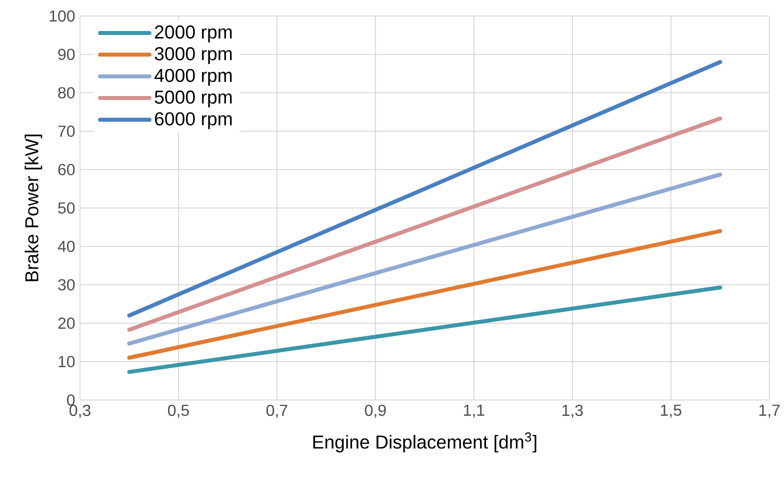 The height and width of the screenshot is (484, 784). Describe the element at coordinates (375, 411) in the screenshot. I see `x-tick-label: 0,9` at that location.